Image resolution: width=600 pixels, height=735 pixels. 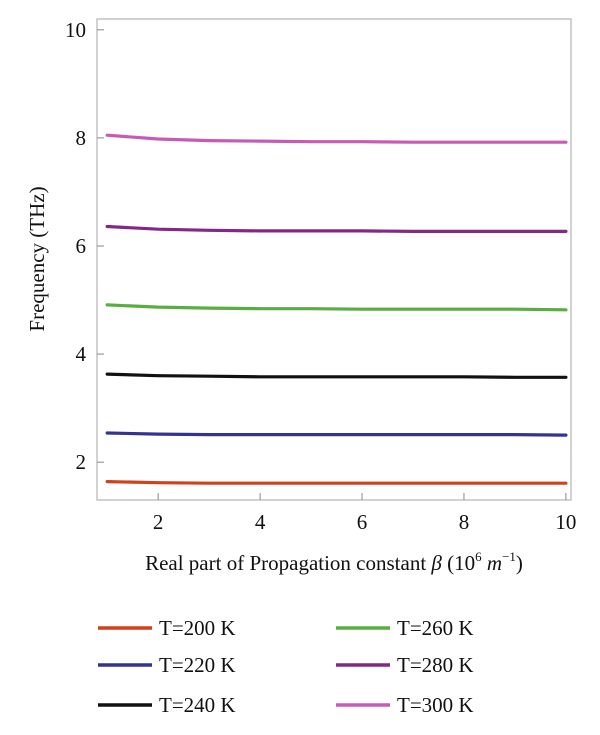 I want to click on y-tick-label: 6, so click(x=81, y=246).